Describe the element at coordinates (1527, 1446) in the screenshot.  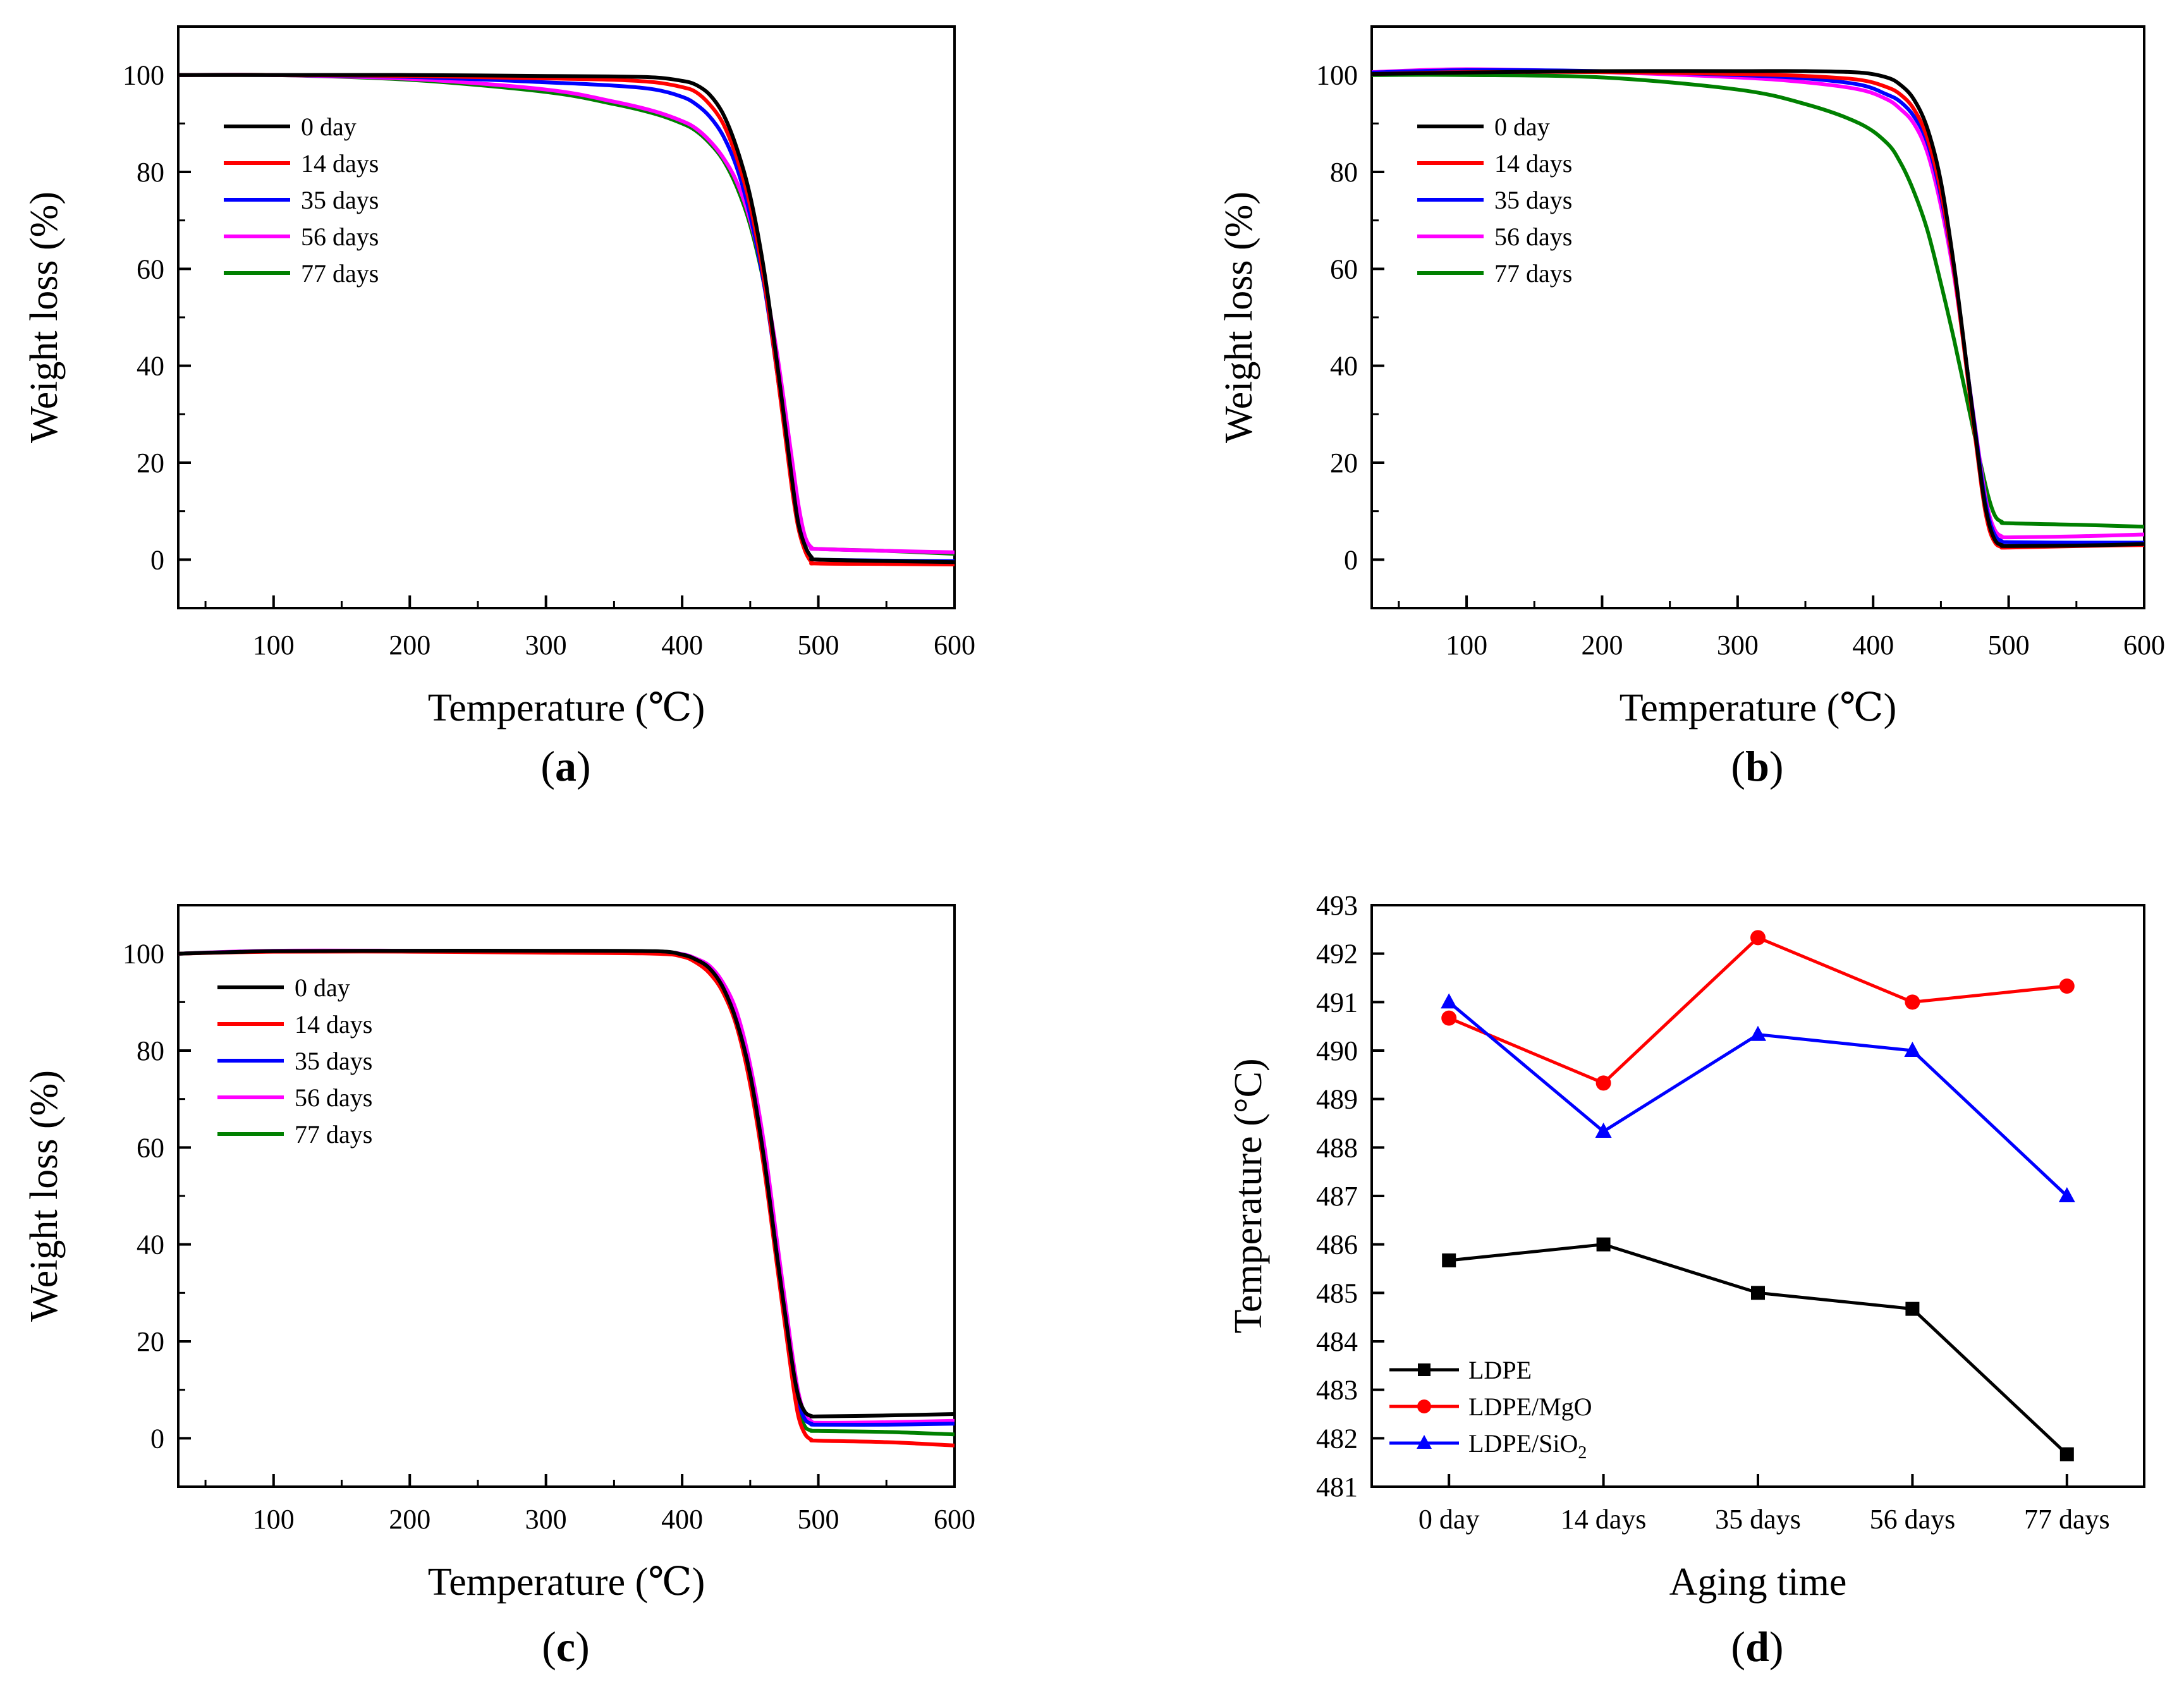
I see `legend-label: LDPE/SiO2` at that location.